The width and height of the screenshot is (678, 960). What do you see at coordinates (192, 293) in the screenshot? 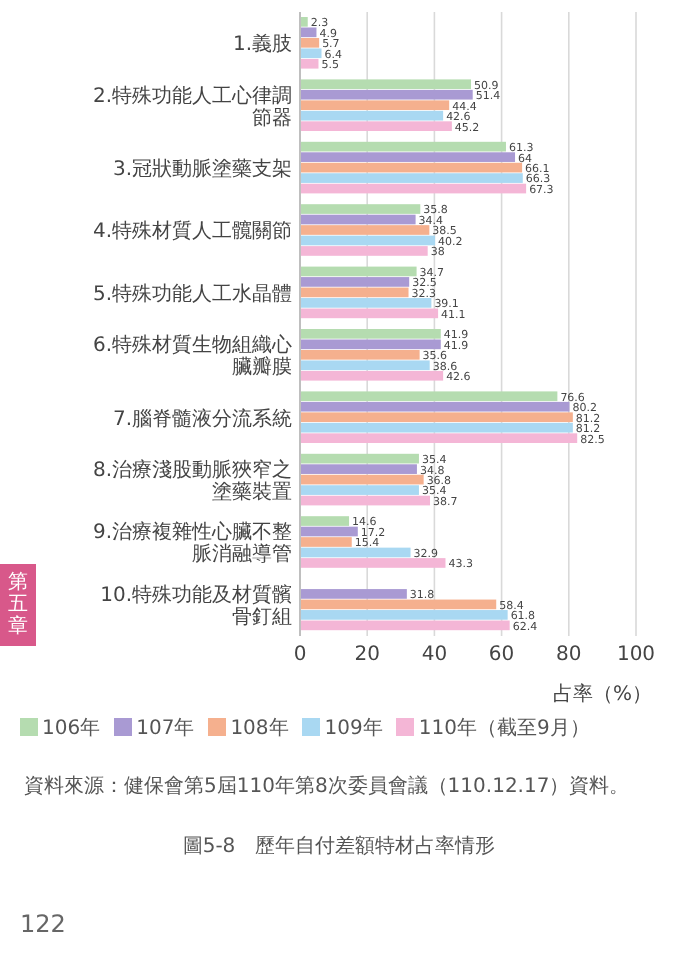
I see `y-tick-label: 5.特殊功能人工水晶體` at bounding box center [192, 293].